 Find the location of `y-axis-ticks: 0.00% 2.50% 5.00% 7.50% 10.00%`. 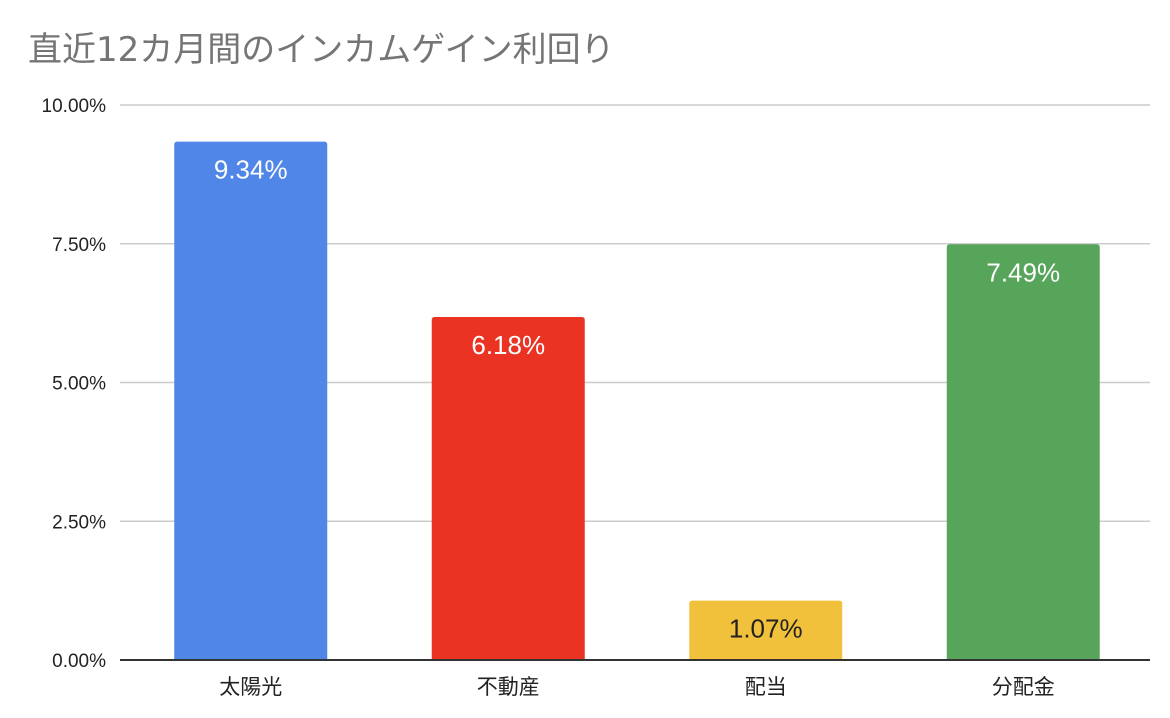

y-axis-ticks: 0.00% 2.50% 5.00% 7.50% 10.00% is located at coordinates (74, 384).